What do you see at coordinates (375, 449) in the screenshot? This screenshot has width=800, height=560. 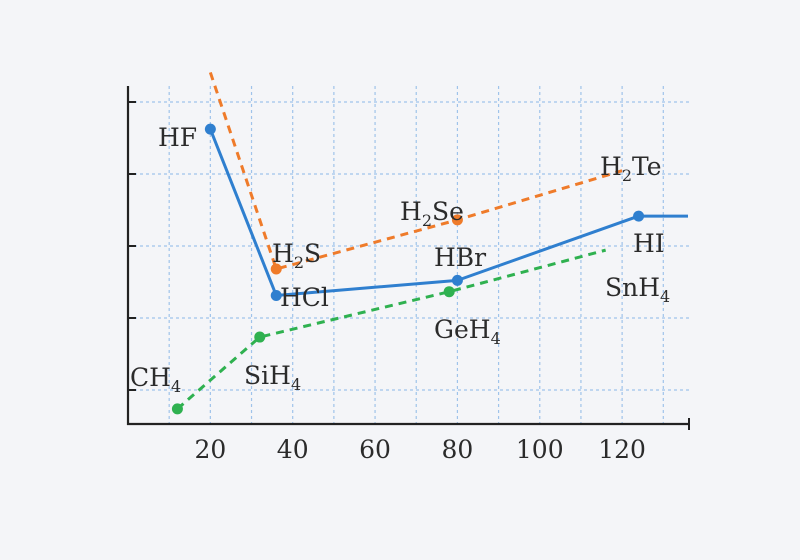 I see `x-tick-label: 60` at bounding box center [375, 449].